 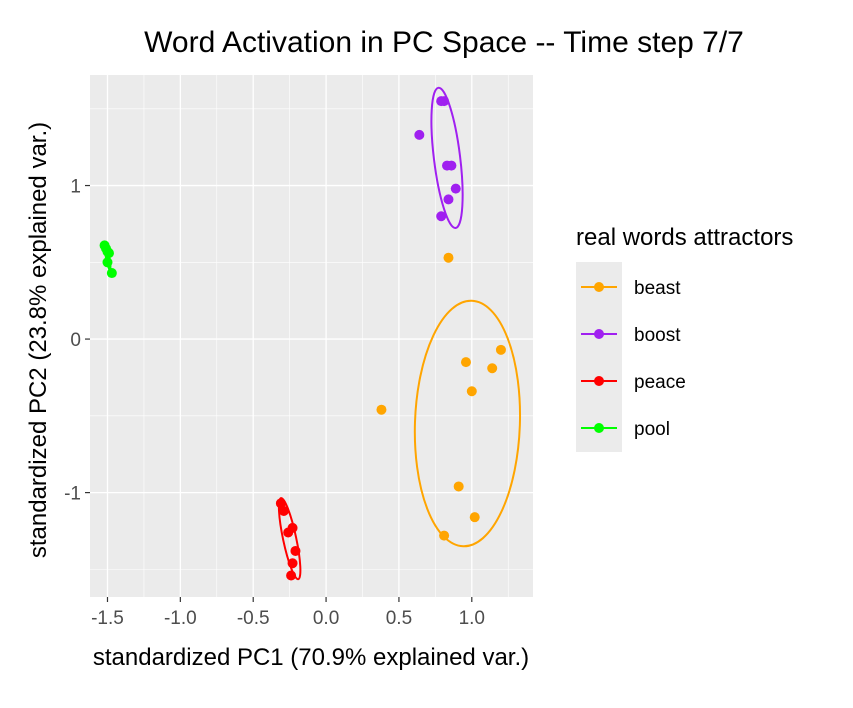 What do you see at coordinates (657, 288) in the screenshot?
I see `legend-label-beast: beast` at bounding box center [657, 288].